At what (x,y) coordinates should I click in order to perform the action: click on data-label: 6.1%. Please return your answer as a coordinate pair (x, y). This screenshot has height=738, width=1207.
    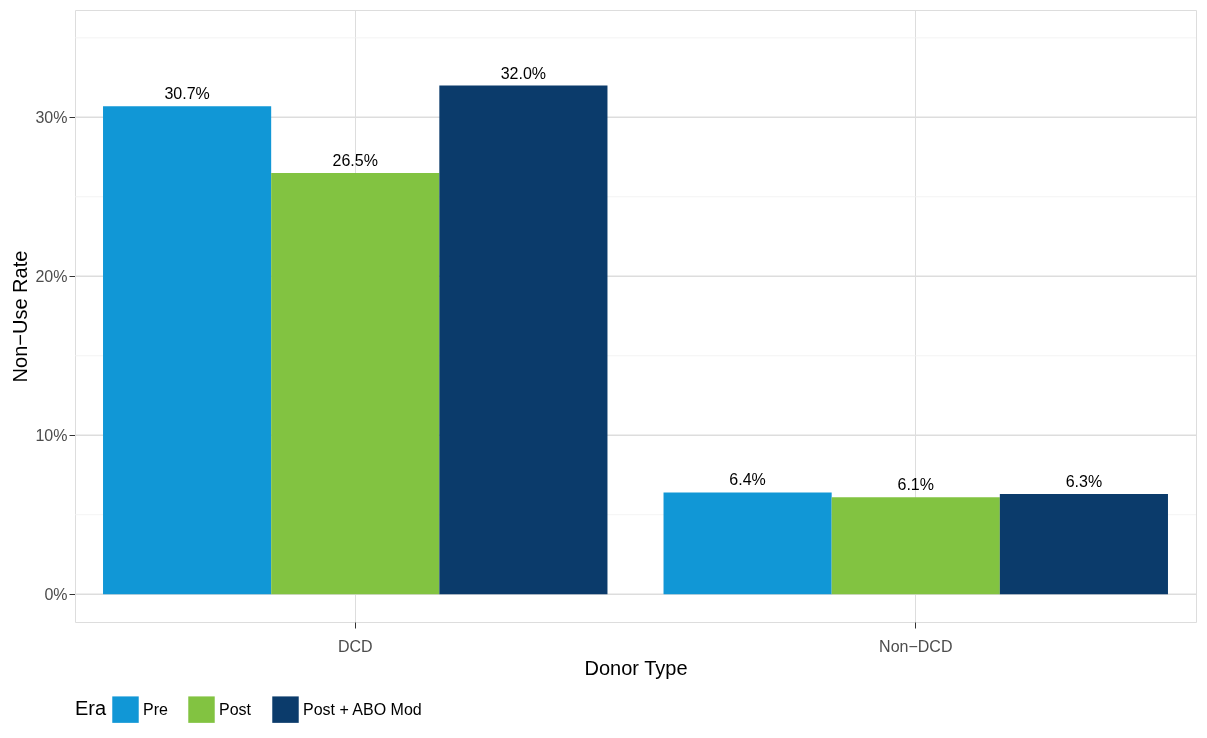
    Looking at the image, I should click on (915, 485).